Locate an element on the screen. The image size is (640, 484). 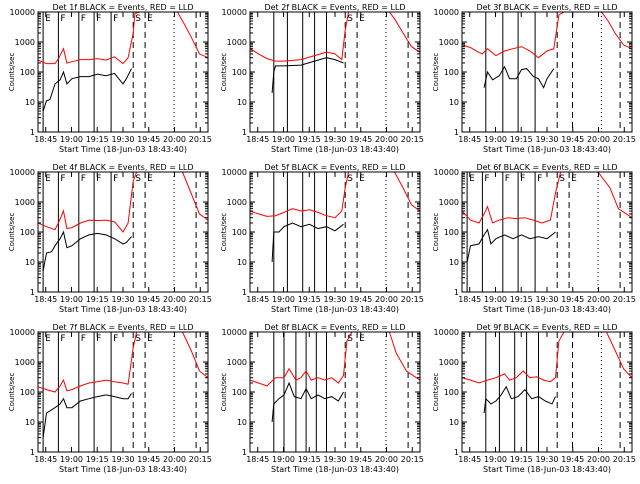
plot-area is located at coordinates (335, 232).